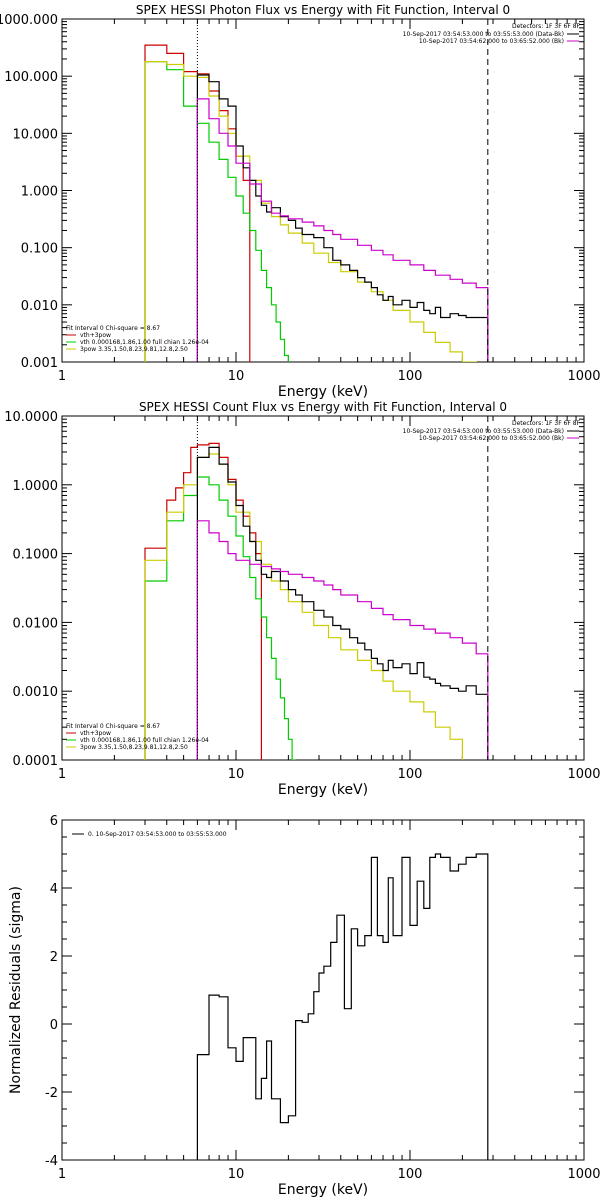  What do you see at coordinates (51, 1093) in the screenshot?
I see `y-tick-label: -2` at bounding box center [51, 1093].